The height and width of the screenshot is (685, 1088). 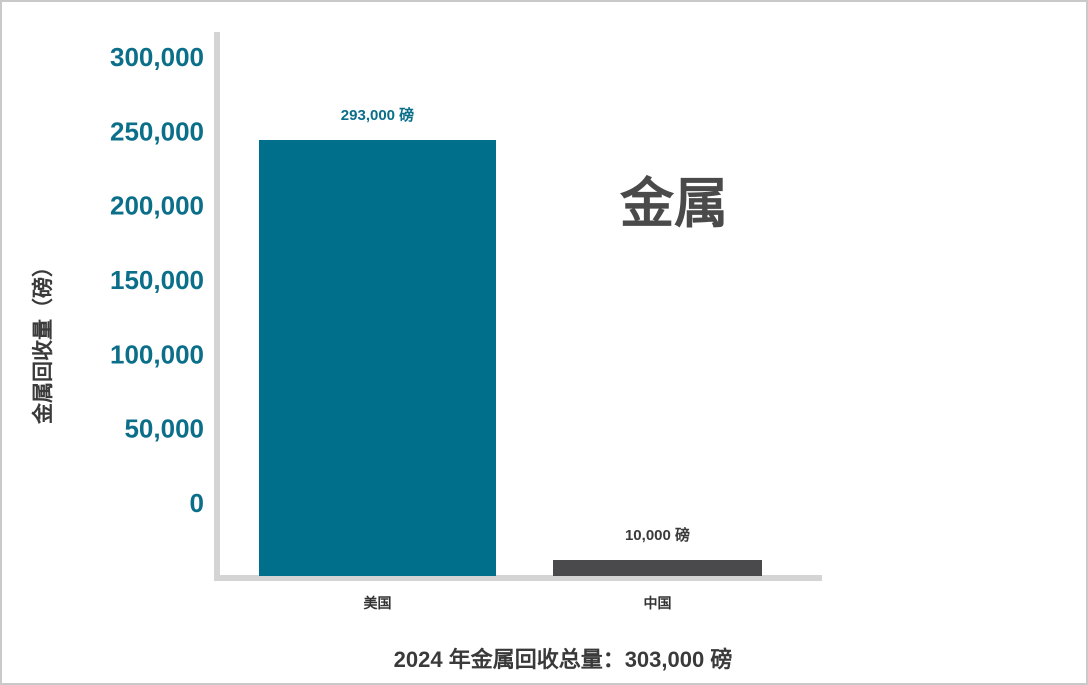 What do you see at coordinates (197, 503) in the screenshot?
I see `y-tick-label: 0` at bounding box center [197, 503].